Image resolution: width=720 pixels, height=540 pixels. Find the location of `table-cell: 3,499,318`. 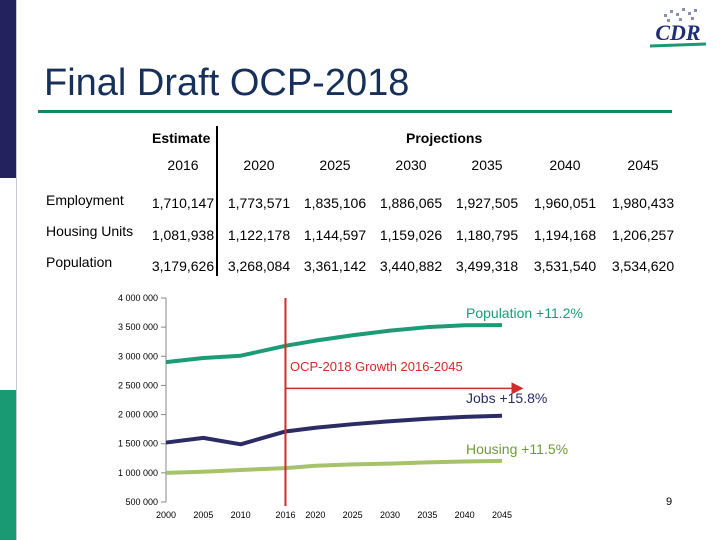

table-cell: 3,499,318 is located at coordinates (487, 266).